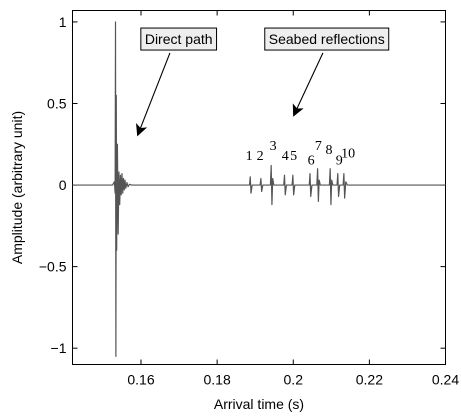 The height and width of the screenshot is (417, 461). I want to click on pulse-label: 5, so click(293, 156).